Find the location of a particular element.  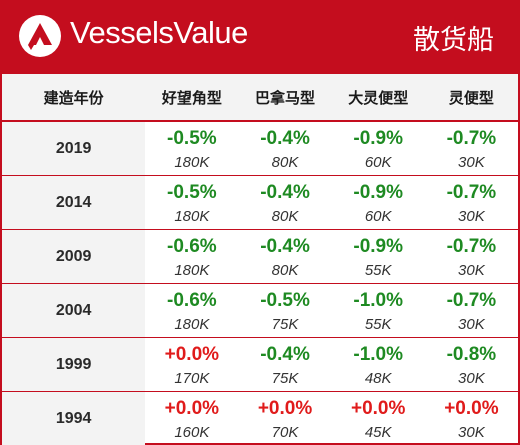

cell-panamax: -0.5% 75K is located at coordinates (285, 310).